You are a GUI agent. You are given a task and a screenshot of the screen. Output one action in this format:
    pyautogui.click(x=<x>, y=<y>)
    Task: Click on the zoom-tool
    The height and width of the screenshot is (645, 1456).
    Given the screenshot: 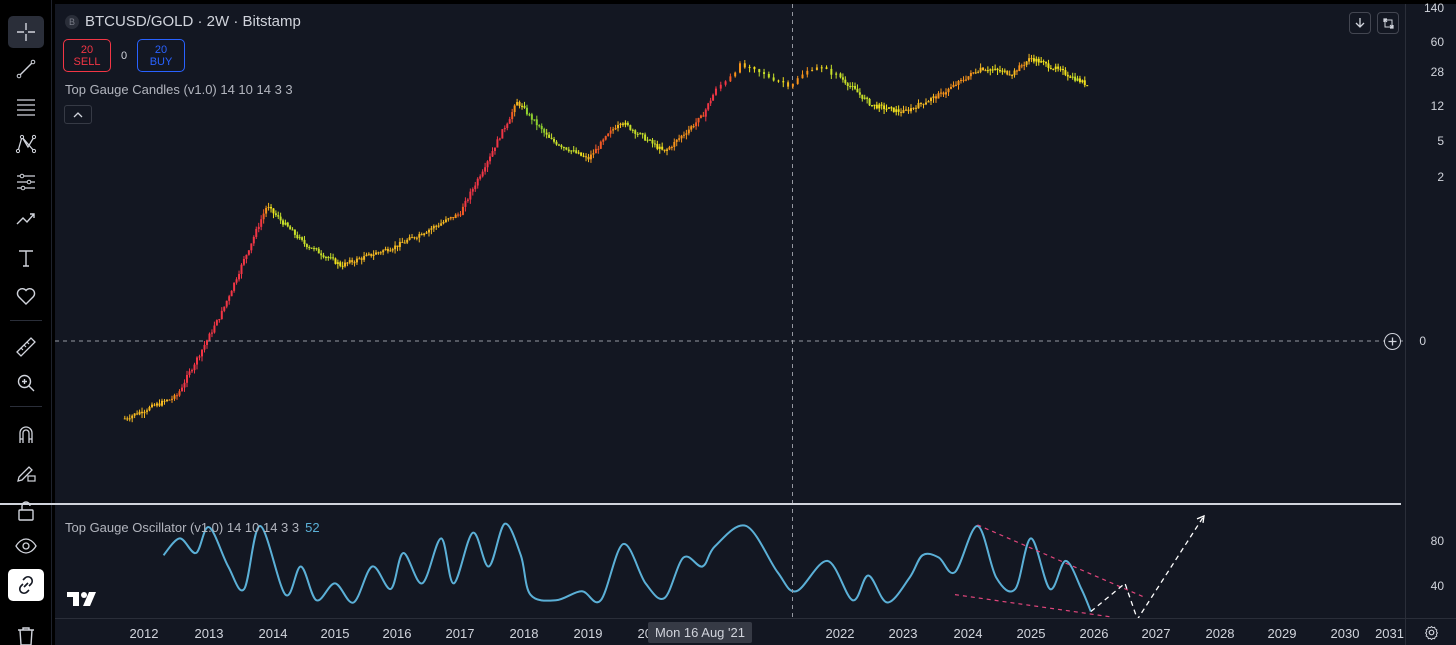 What is the action you would take?
    pyautogui.click(x=26, y=383)
    